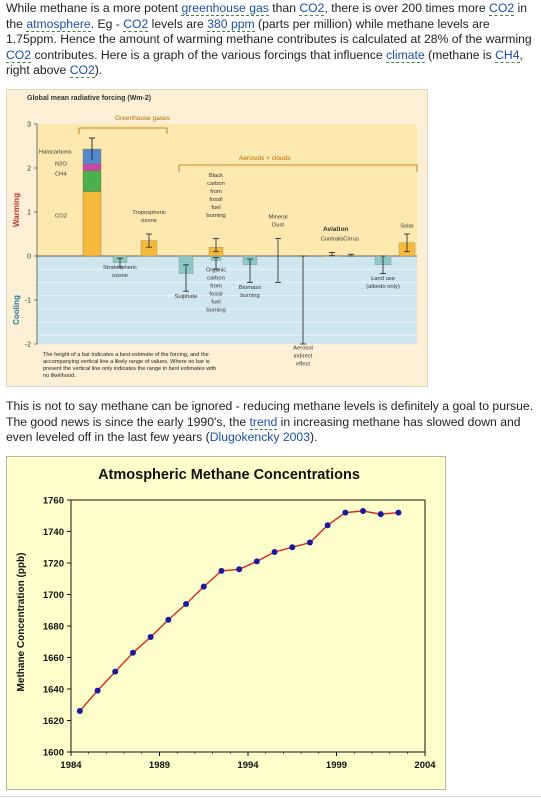 The width and height of the screenshot is (541, 800). What do you see at coordinates (55, 152) in the screenshot?
I see `ghg-component-label: Halocarbons` at bounding box center [55, 152].